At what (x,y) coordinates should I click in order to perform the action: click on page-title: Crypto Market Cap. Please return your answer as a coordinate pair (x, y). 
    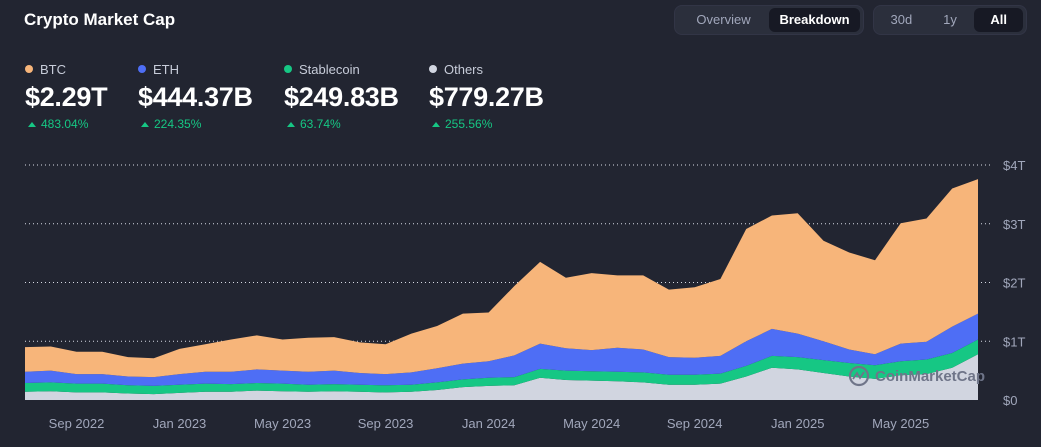
    Looking at the image, I should click on (100, 19).